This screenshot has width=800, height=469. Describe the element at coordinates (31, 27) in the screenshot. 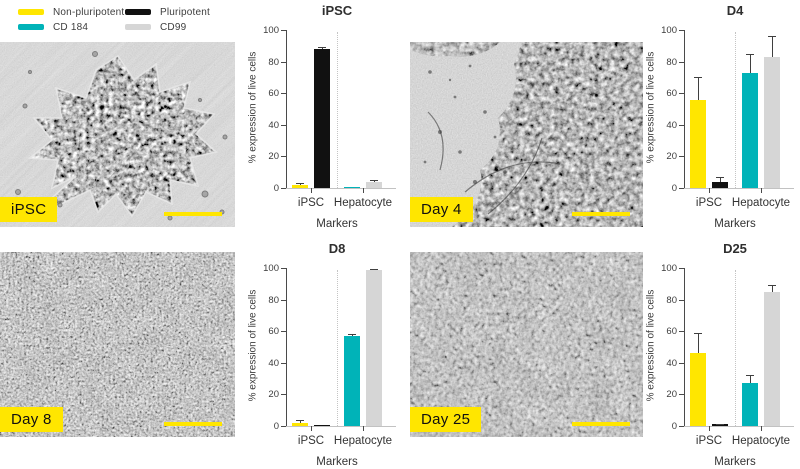

I see `cd184-swatch` at that location.